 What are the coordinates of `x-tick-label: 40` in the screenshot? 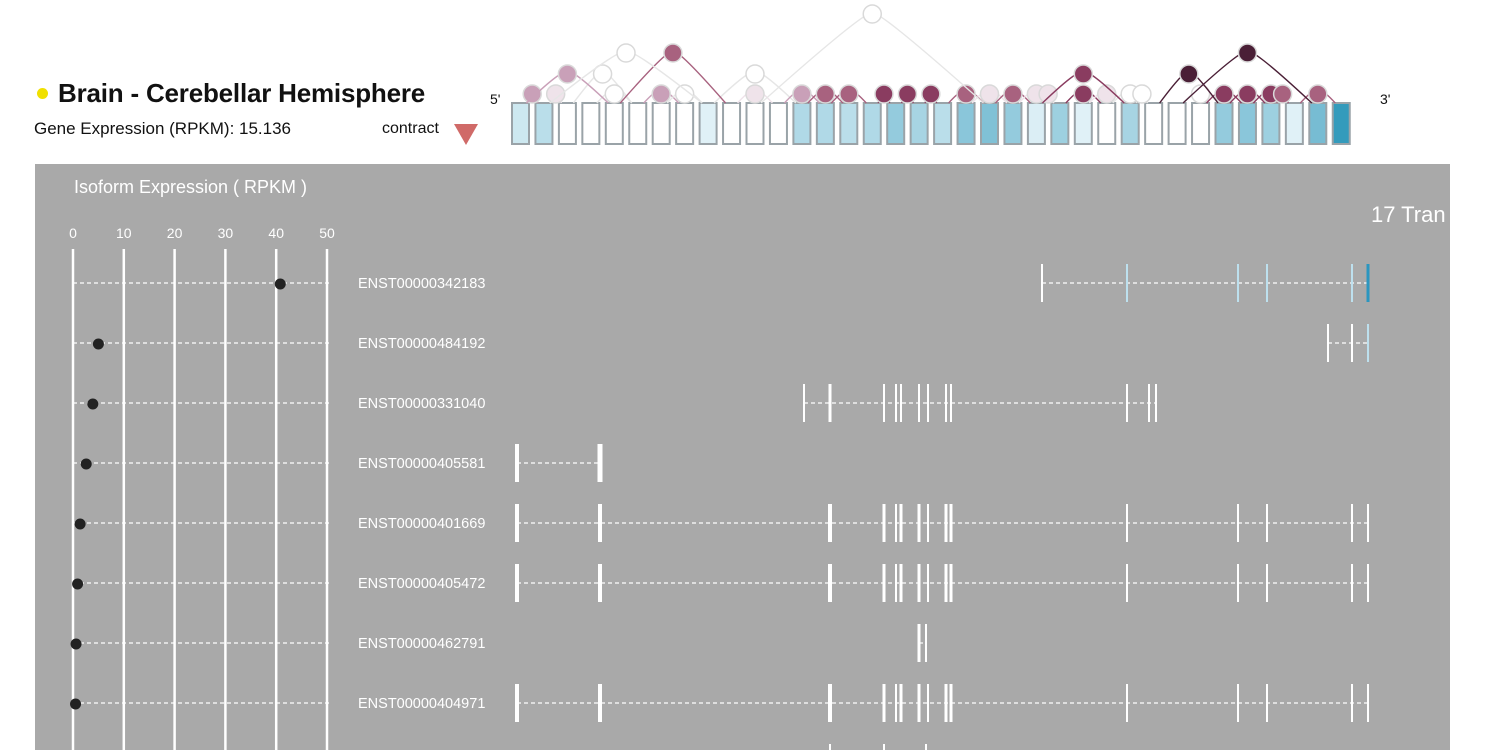 It's located at (276, 233).